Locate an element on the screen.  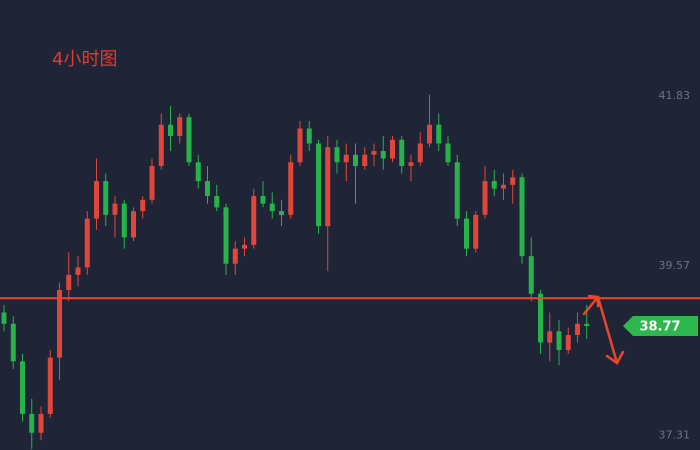
chart-title: 4小时图 is located at coordinates (84, 59).